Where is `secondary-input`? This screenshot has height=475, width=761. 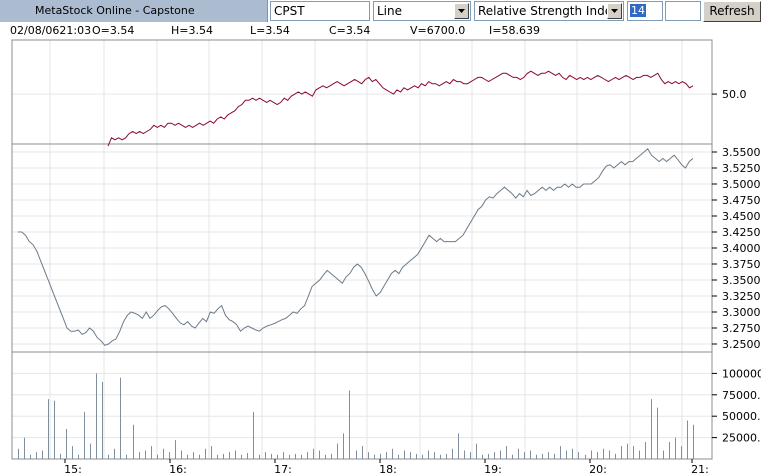 secondary-input is located at coordinates (683, 11).